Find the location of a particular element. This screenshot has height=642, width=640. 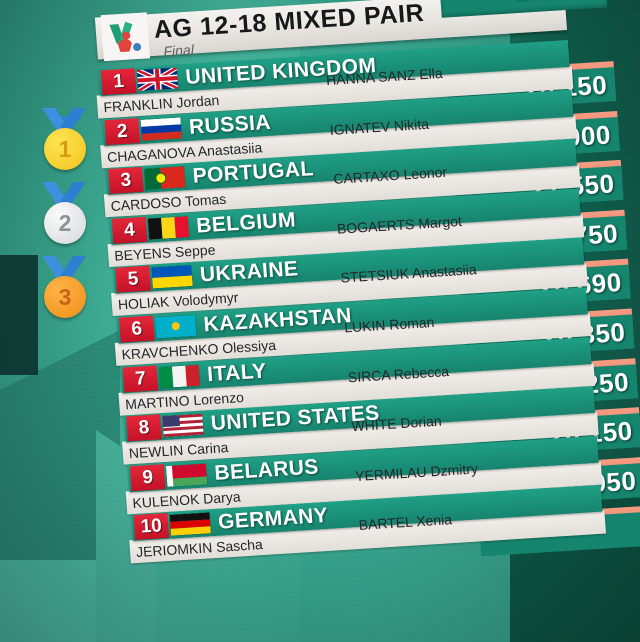

federation-logo-icon is located at coordinates (125, 37).